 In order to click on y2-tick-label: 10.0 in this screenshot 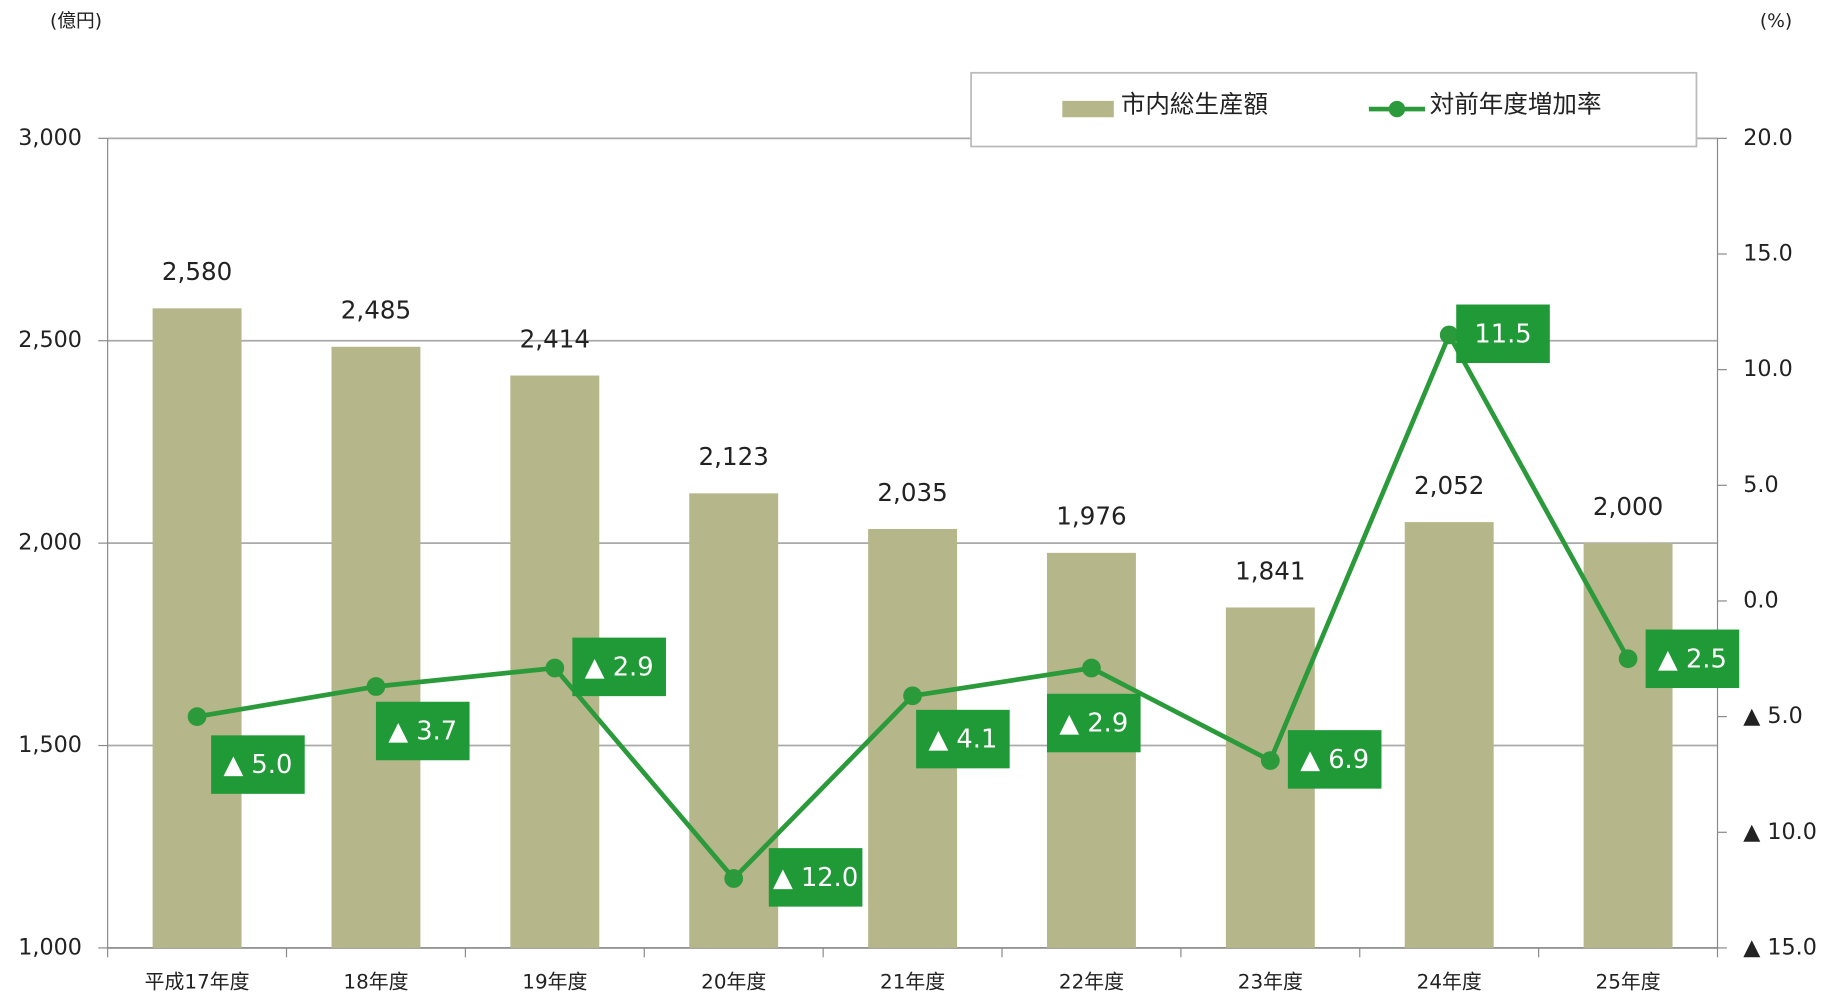, I will do `click(1767, 369)`.